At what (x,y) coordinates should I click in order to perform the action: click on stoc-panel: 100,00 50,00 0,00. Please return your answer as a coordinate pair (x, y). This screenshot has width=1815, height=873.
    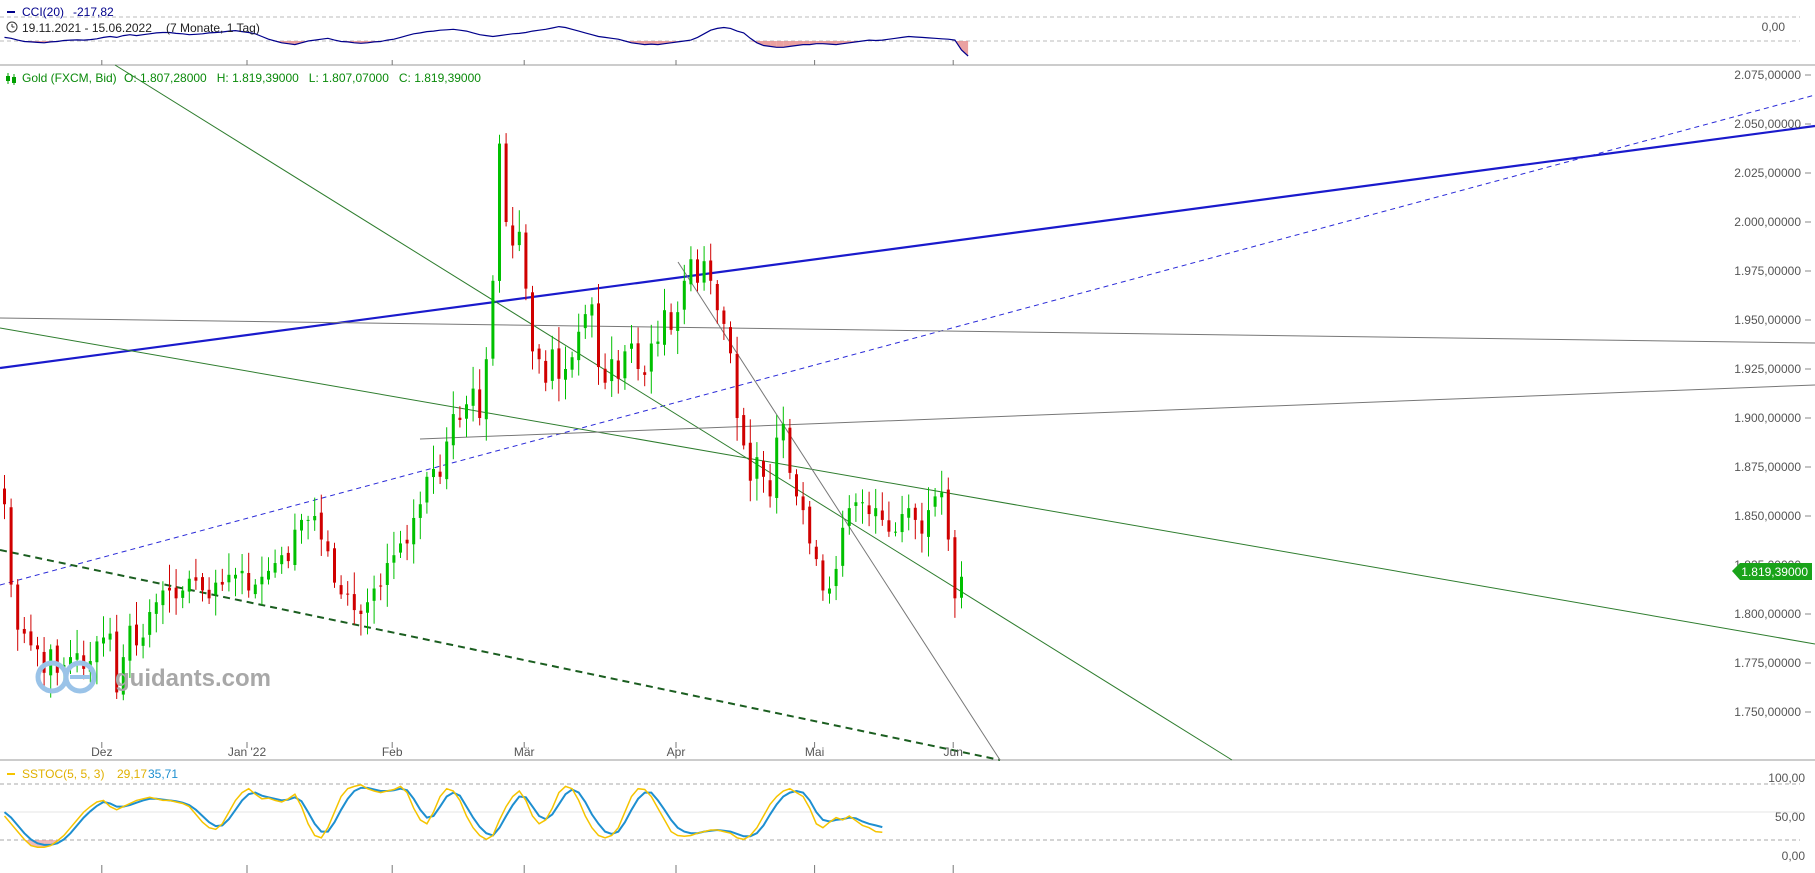
    Looking at the image, I should click on (902, 822).